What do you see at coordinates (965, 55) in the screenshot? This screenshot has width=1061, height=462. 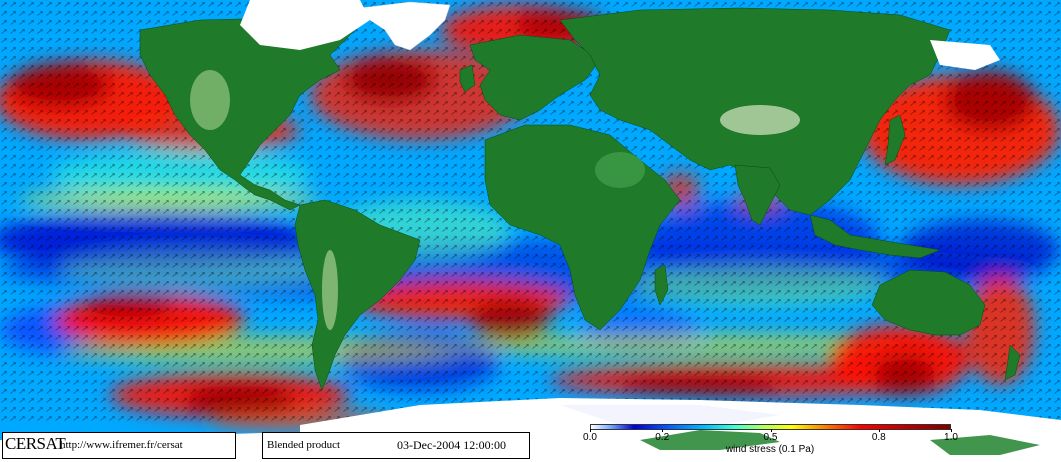 I see `arctic-ice-east` at bounding box center [965, 55].